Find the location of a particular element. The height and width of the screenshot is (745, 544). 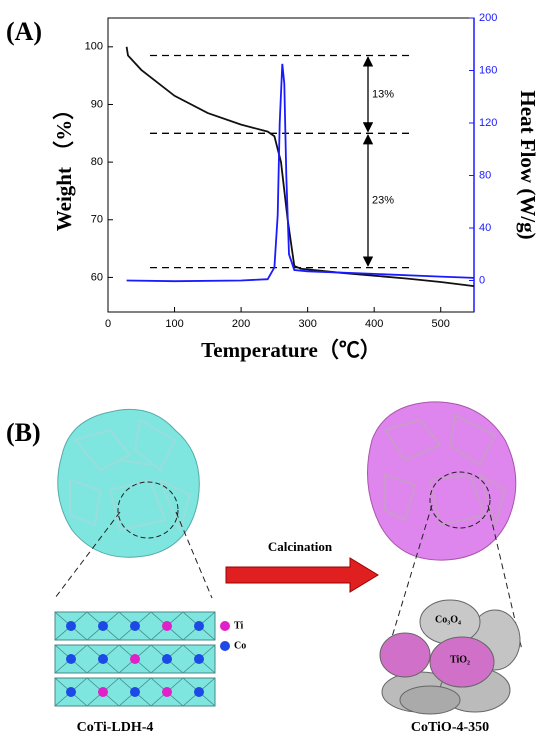

oxide-particle is located at coordinates (442, 481).